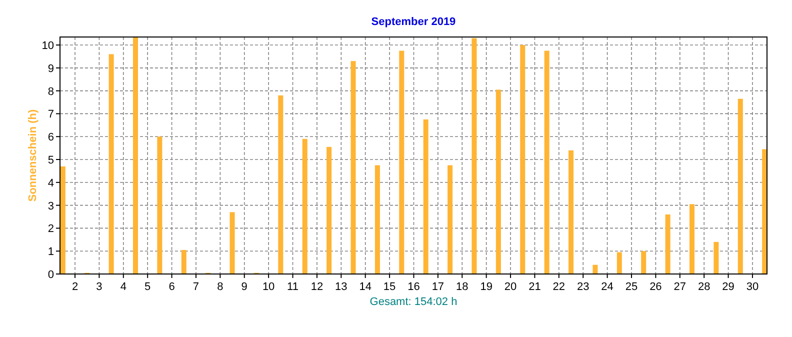 This screenshot has height=337, width=792. Describe the element at coordinates (389, 287) in the screenshot. I see `x-tick-label: 15` at that location.